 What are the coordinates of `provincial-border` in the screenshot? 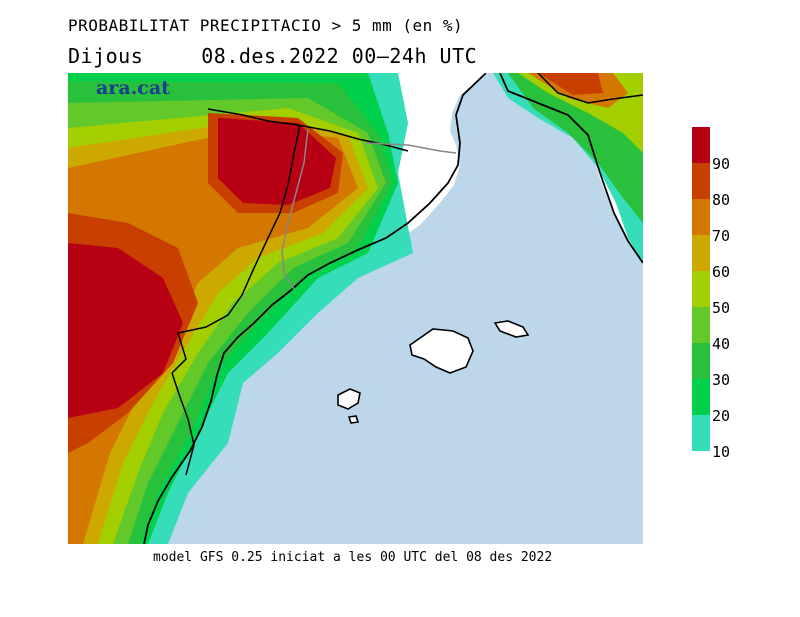 It's located at (369, 209).